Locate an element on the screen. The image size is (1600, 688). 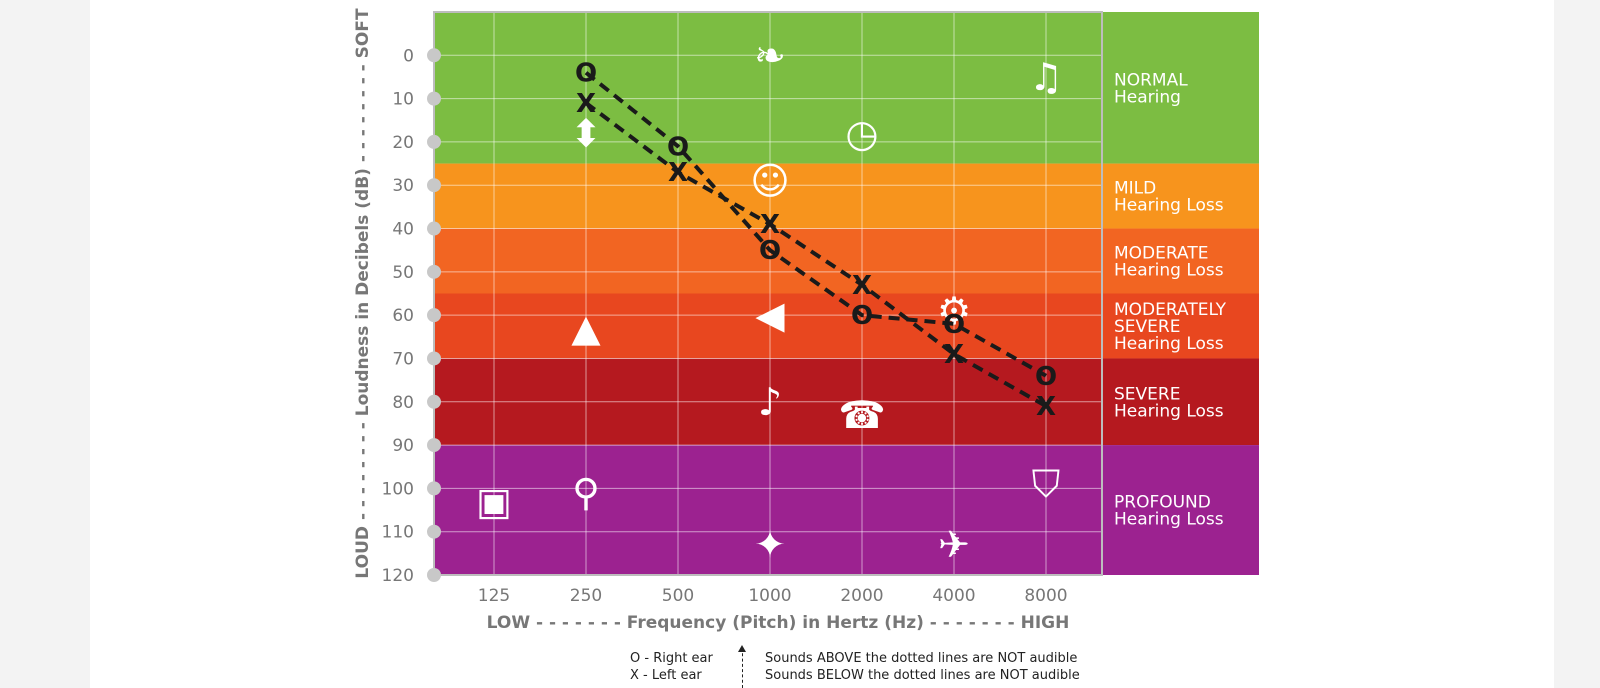
bird-icon: ♫ is located at coordinates (1046, 77).